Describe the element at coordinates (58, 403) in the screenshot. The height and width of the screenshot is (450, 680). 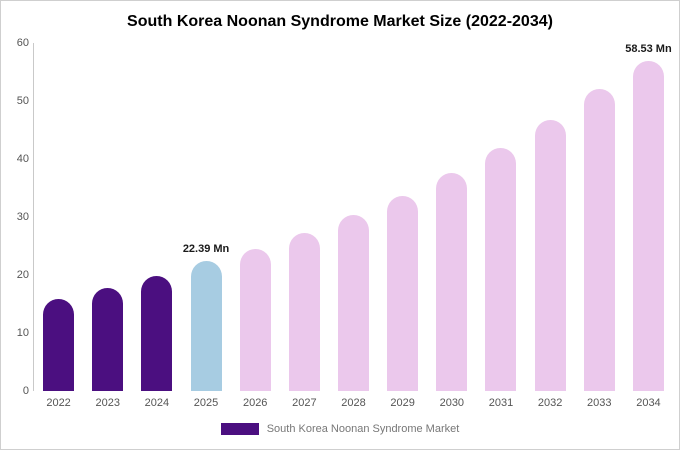
I see `x-axis-label: 2022` at that location.